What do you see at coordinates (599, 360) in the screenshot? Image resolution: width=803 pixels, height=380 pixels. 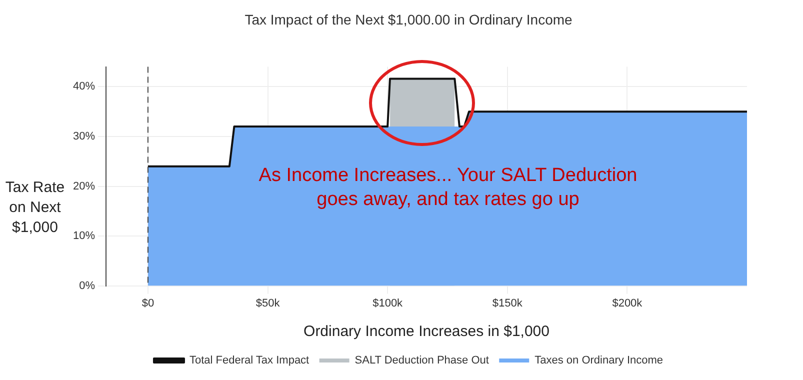 I see `legend-label: Taxes on Ordinary Income` at bounding box center [599, 360].